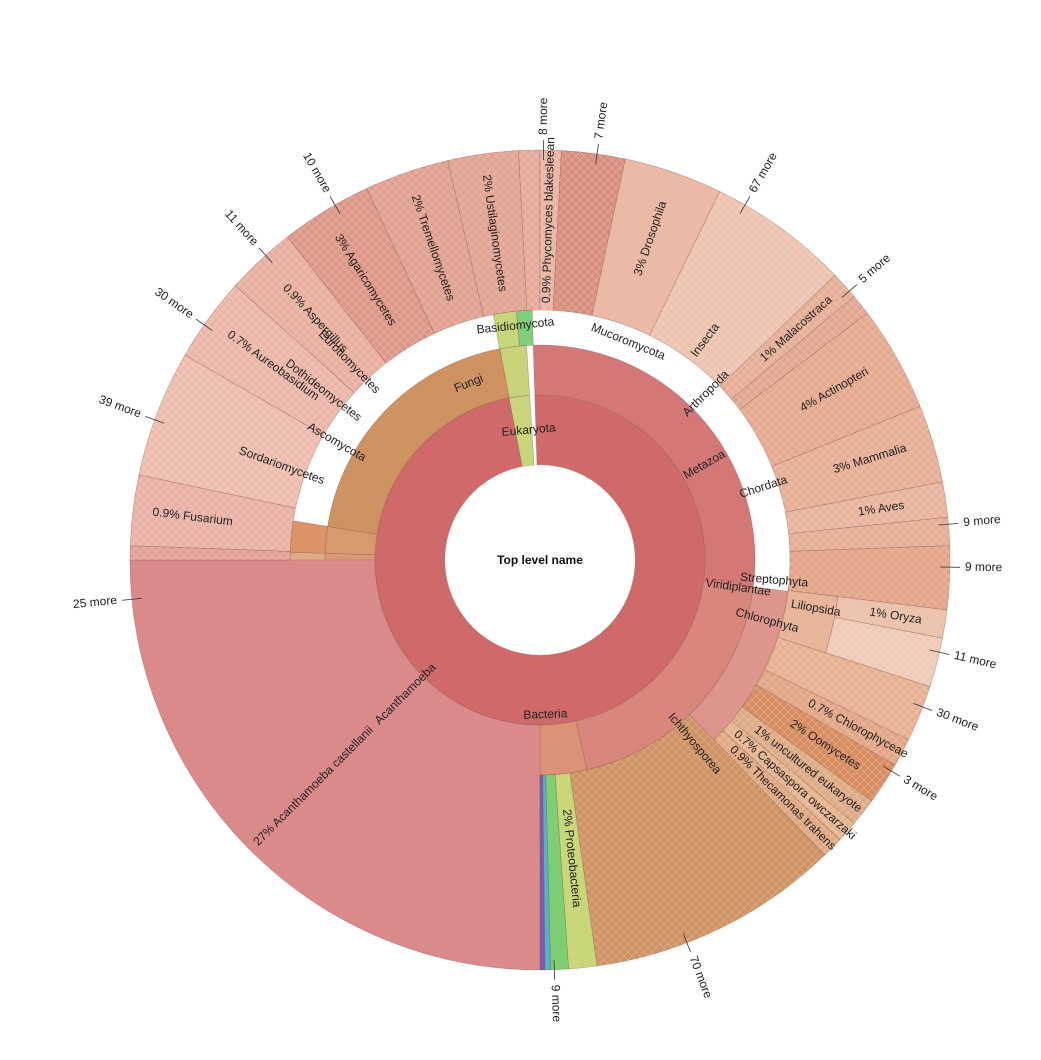 The height and width of the screenshot is (1060, 1041). I want to click on outer-more-label-9: 9 more, so click(982, 520).